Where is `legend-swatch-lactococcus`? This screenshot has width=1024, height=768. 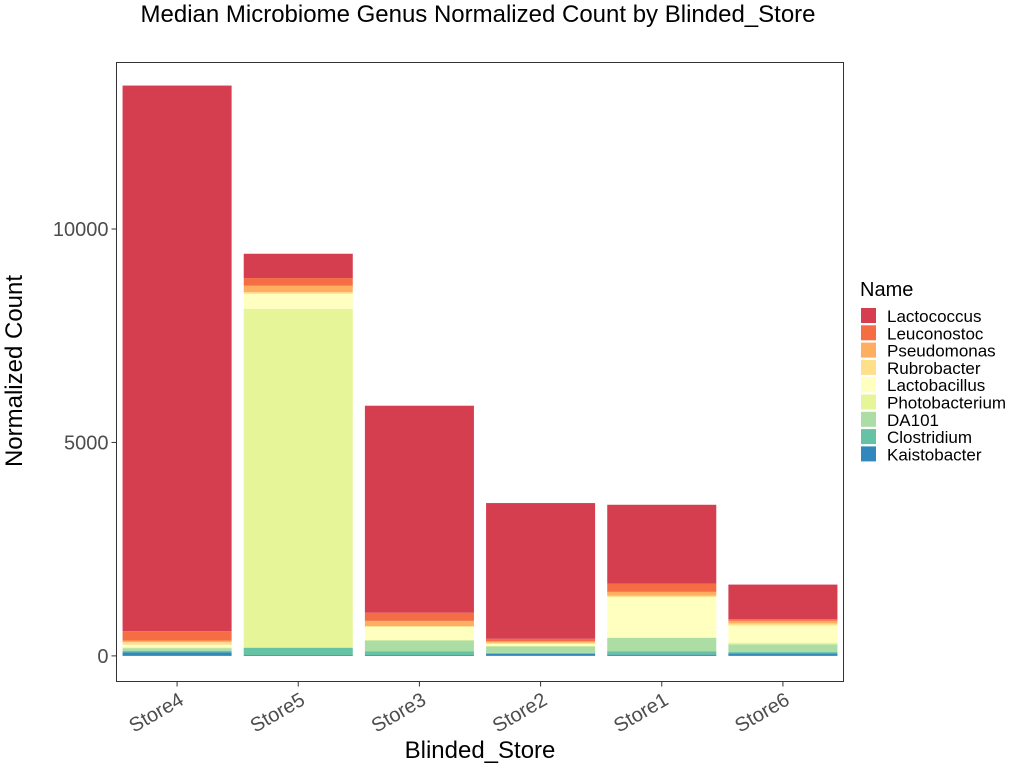
legend-swatch-lactococcus is located at coordinates (868, 315).